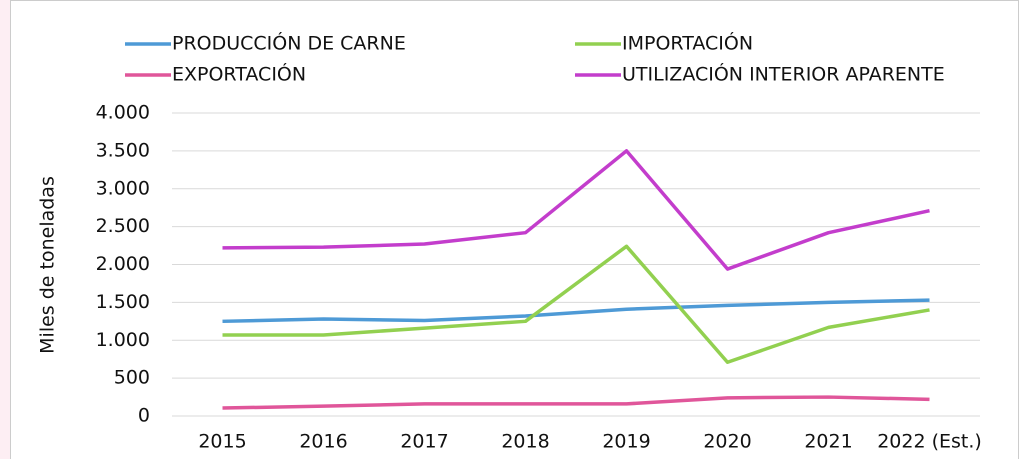 This screenshot has width=1021, height=463. Describe the element at coordinates (123, 150) in the screenshot. I see `y-tick-label: 3.500` at that location.